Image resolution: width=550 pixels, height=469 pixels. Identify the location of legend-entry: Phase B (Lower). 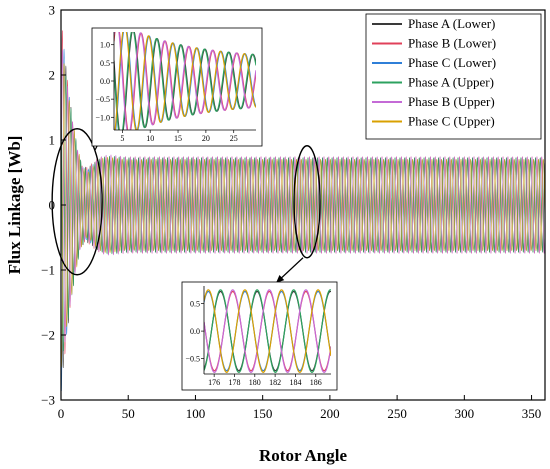
(452, 43).